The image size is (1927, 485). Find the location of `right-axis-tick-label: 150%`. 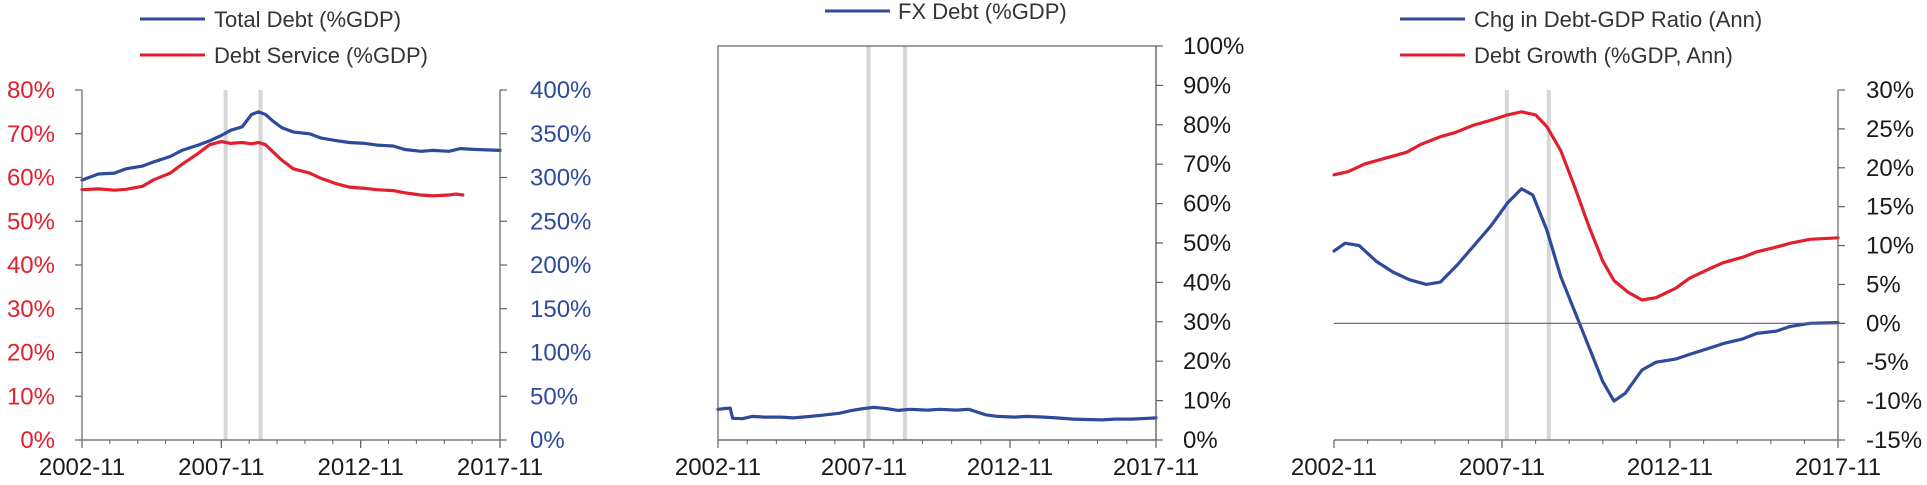

right-axis-tick-label: 150% is located at coordinates (560, 309).